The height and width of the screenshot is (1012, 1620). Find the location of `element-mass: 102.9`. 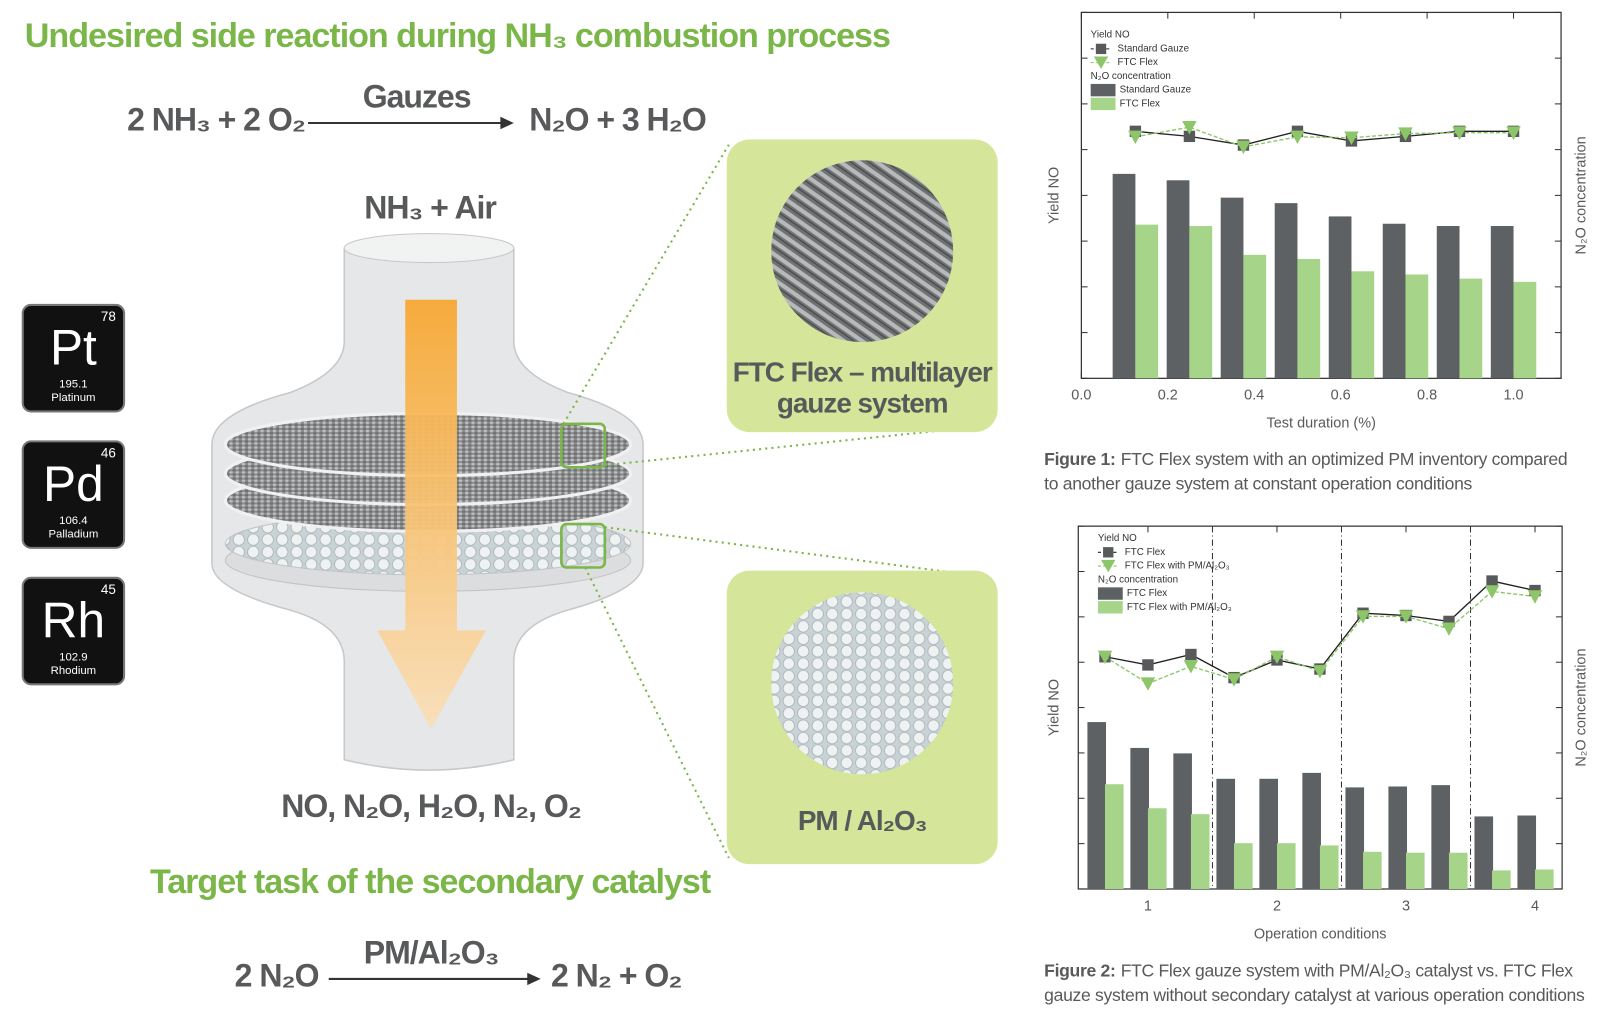

element-mass: 102.9 is located at coordinates (73, 657).